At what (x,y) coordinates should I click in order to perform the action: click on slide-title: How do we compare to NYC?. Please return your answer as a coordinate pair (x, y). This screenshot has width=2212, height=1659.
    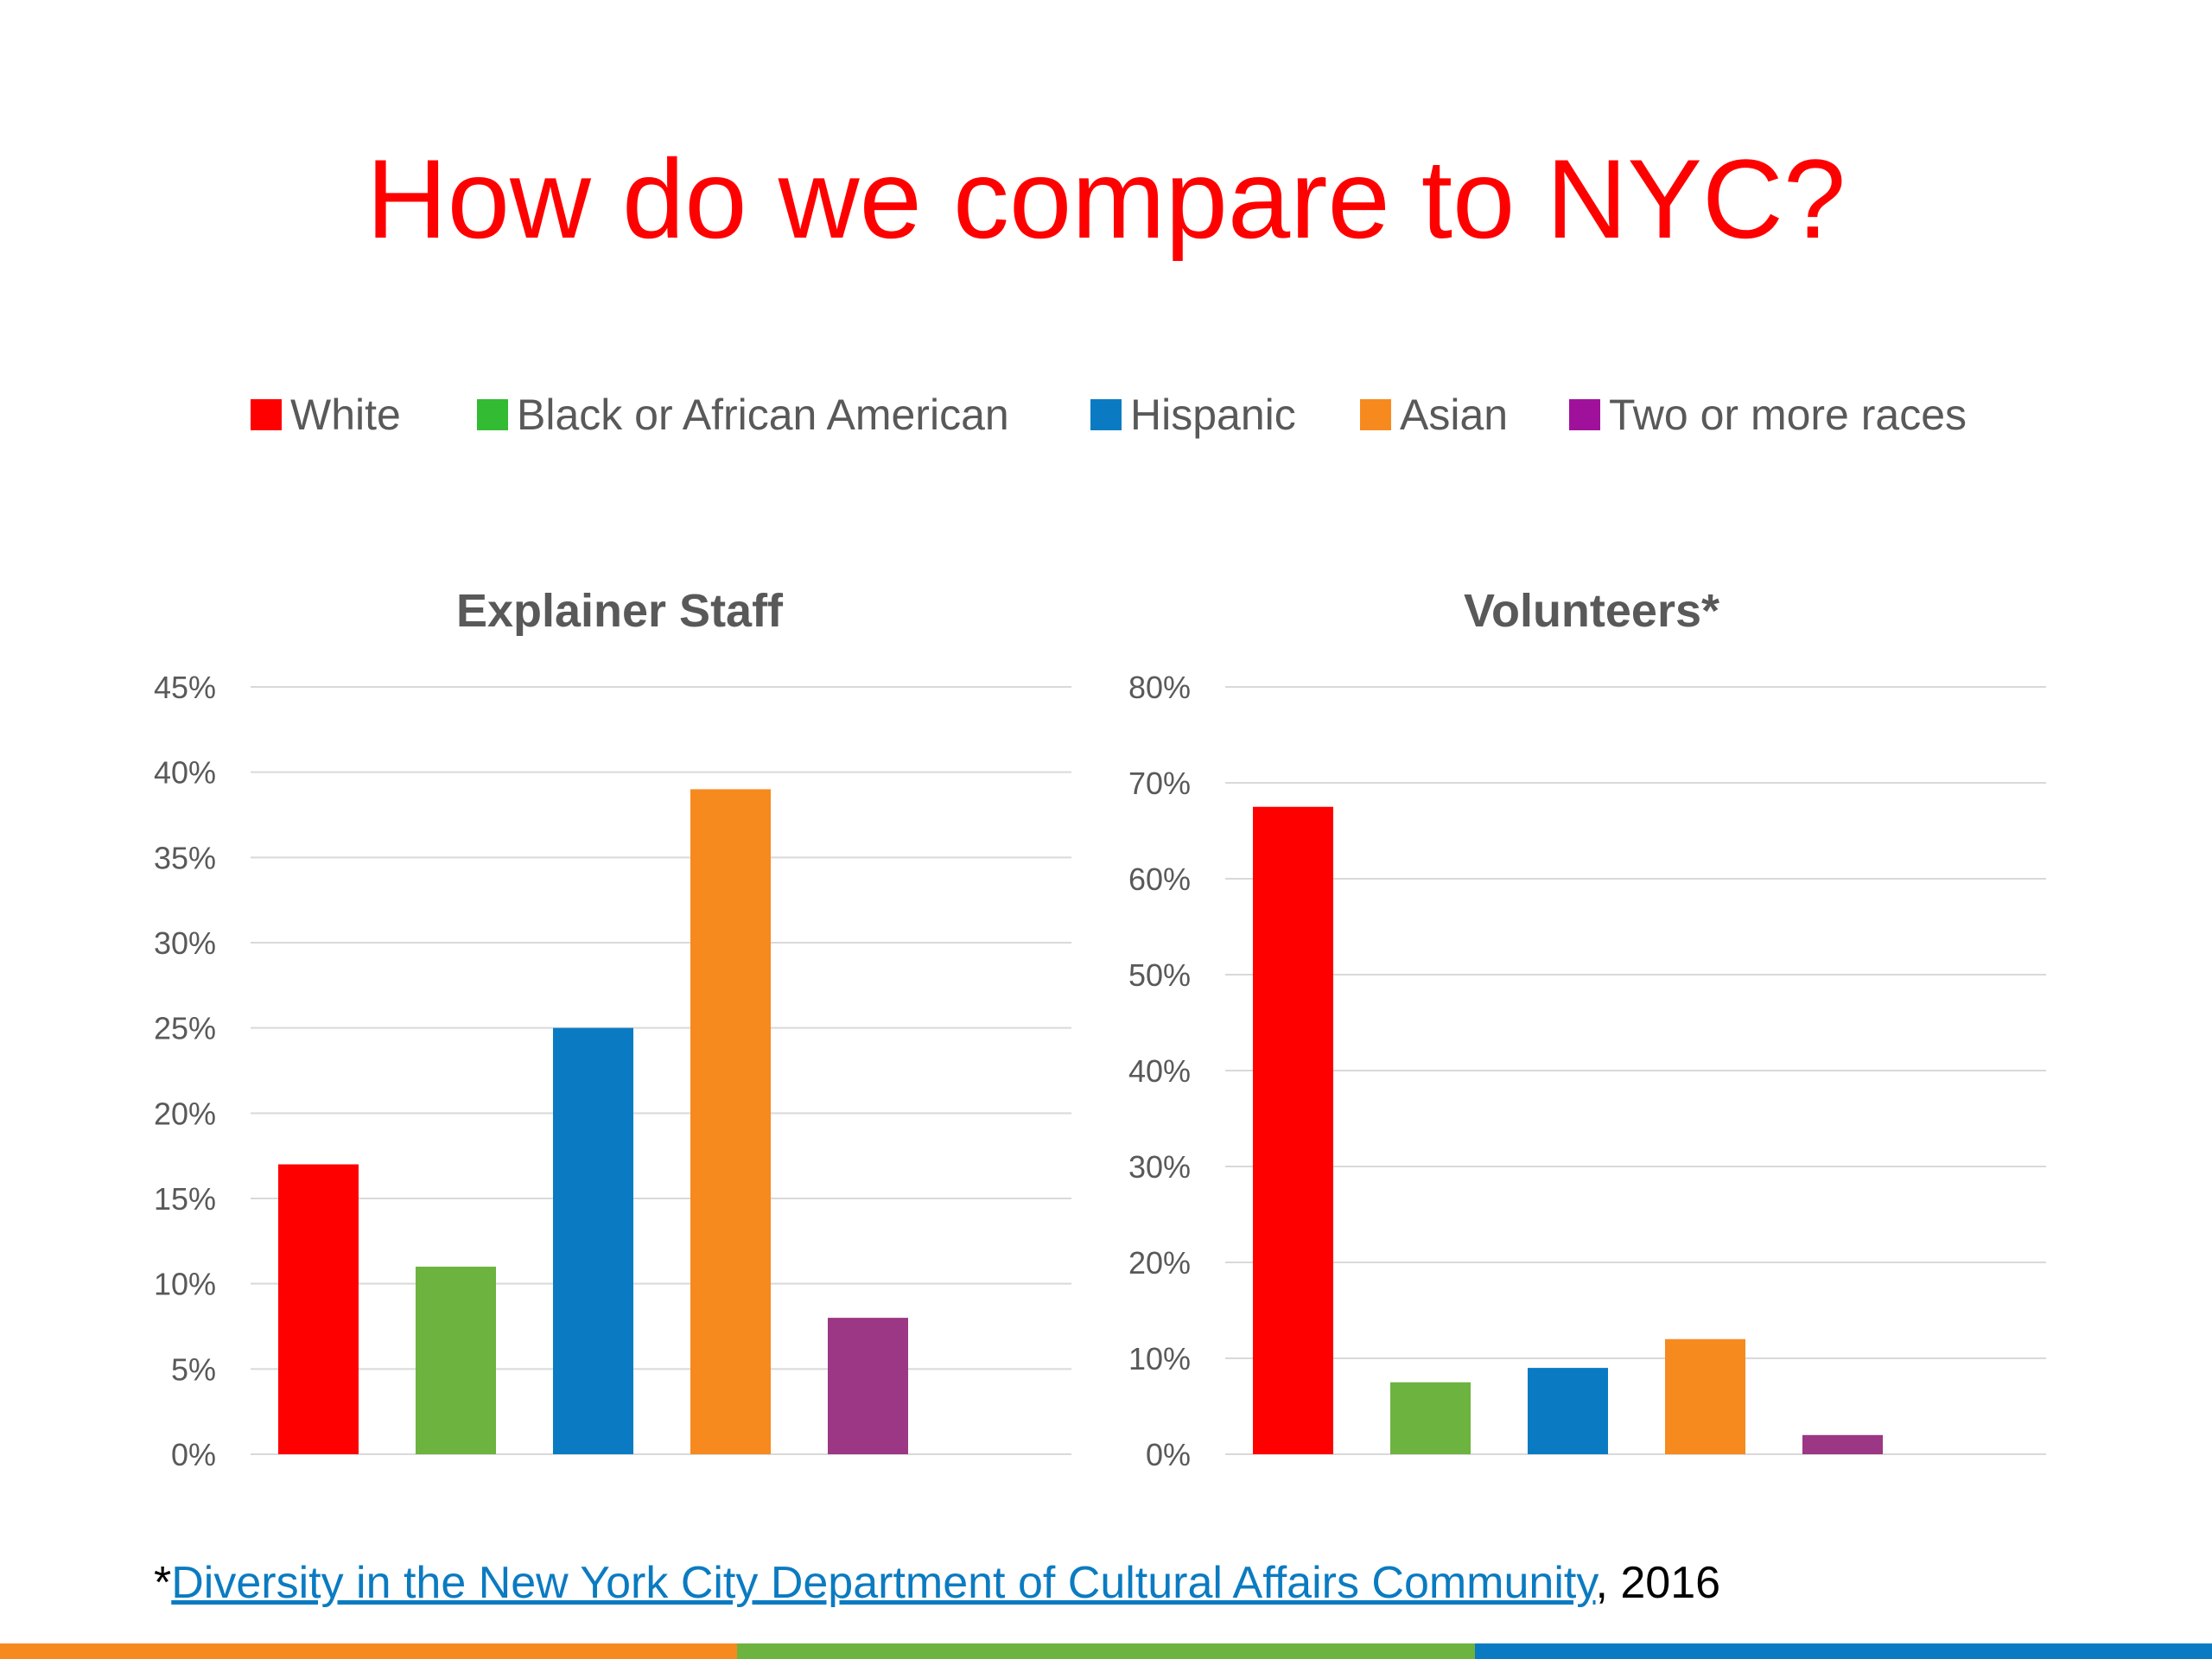
    Looking at the image, I should click on (1106, 199).